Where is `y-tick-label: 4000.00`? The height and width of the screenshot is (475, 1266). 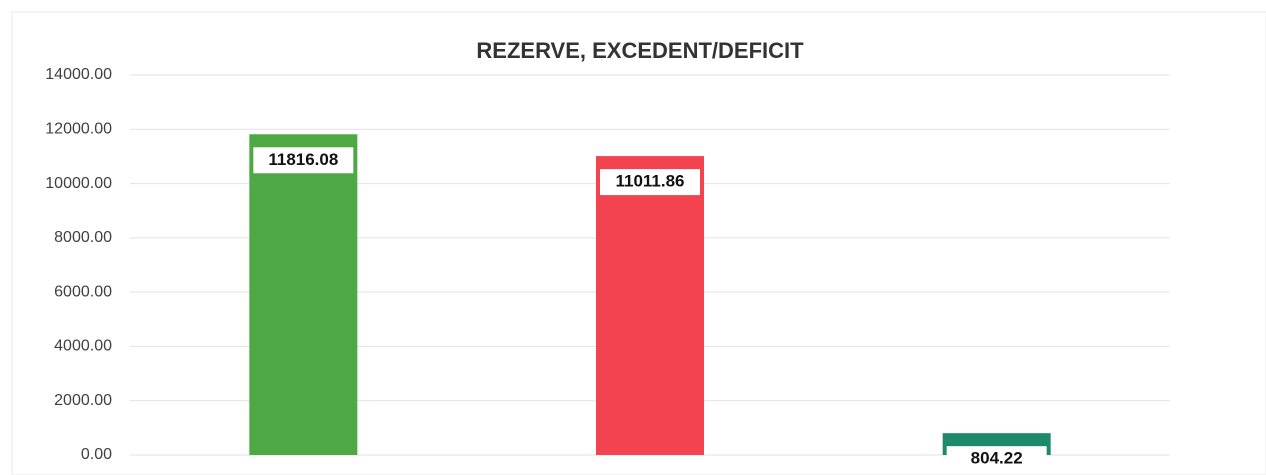
y-tick-label: 4000.00 is located at coordinates (83, 346).